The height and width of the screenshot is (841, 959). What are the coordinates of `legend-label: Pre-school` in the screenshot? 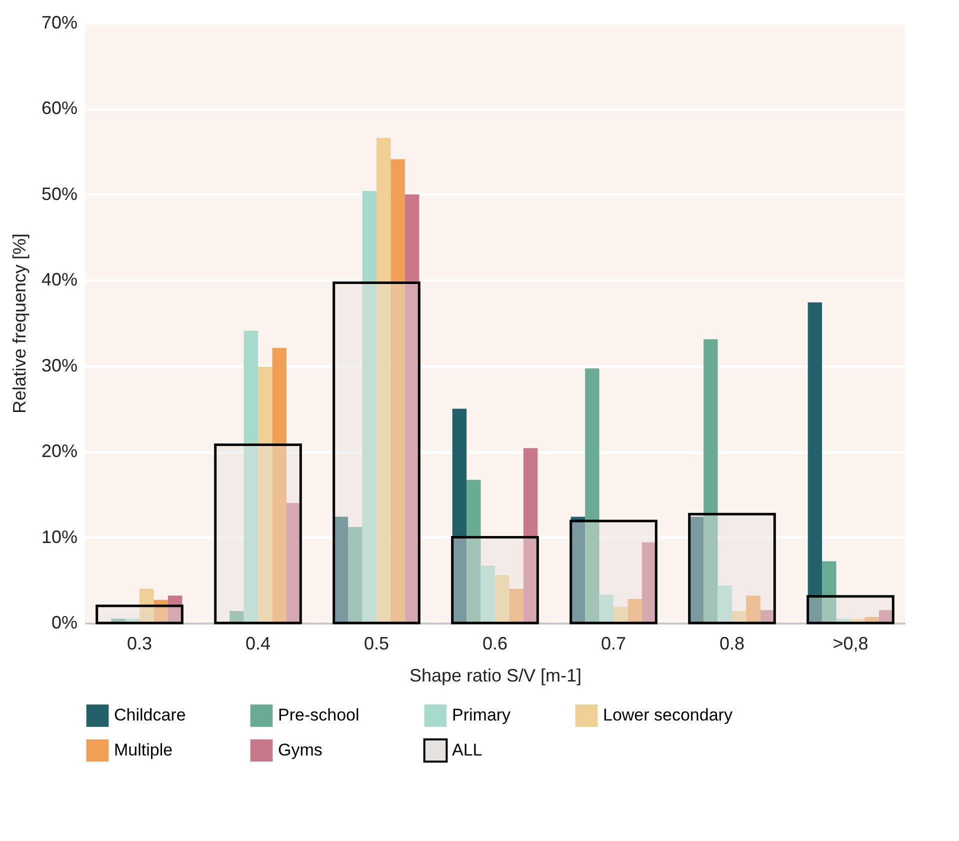 It's located at (319, 715).